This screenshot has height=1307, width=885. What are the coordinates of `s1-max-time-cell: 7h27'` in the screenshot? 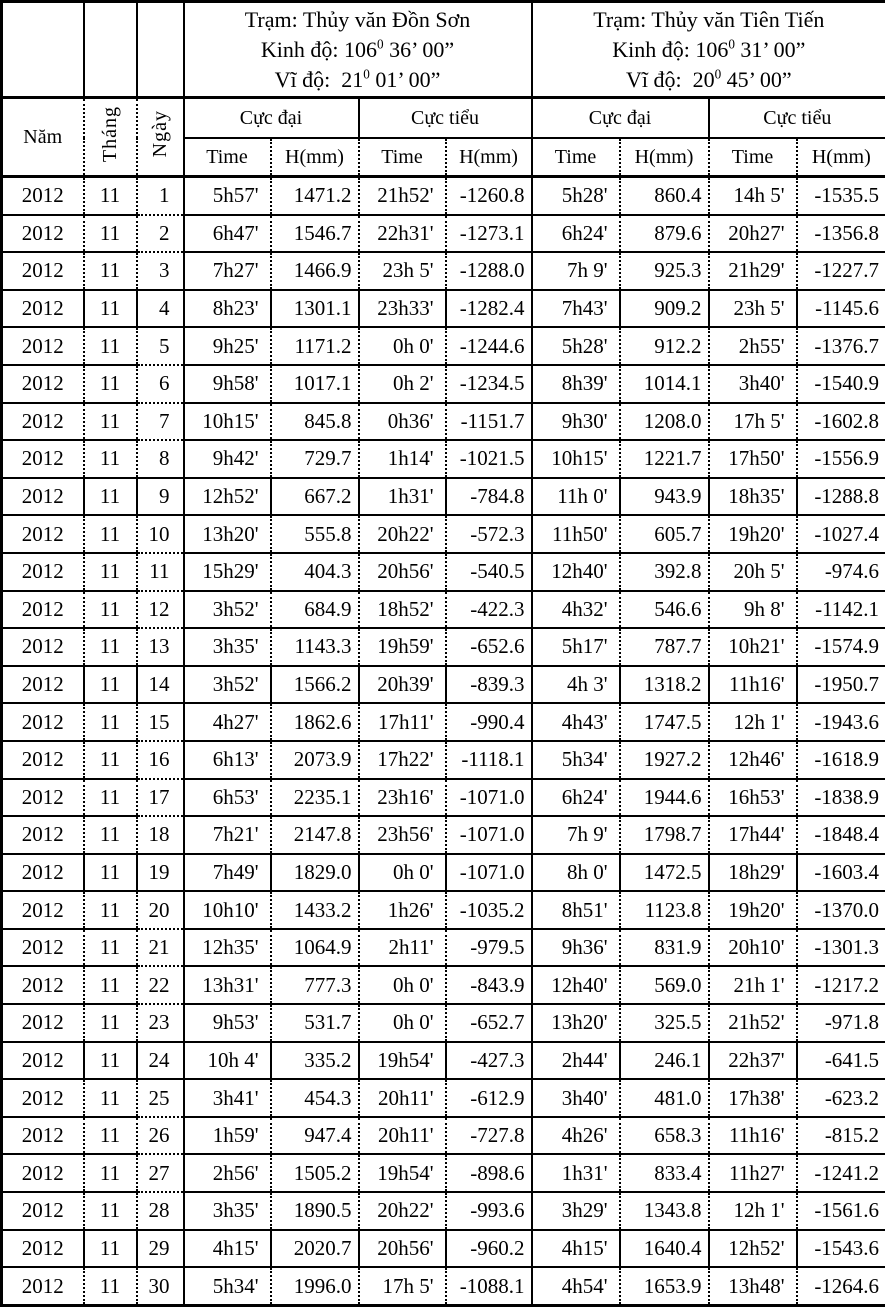 It's located at (227, 271).